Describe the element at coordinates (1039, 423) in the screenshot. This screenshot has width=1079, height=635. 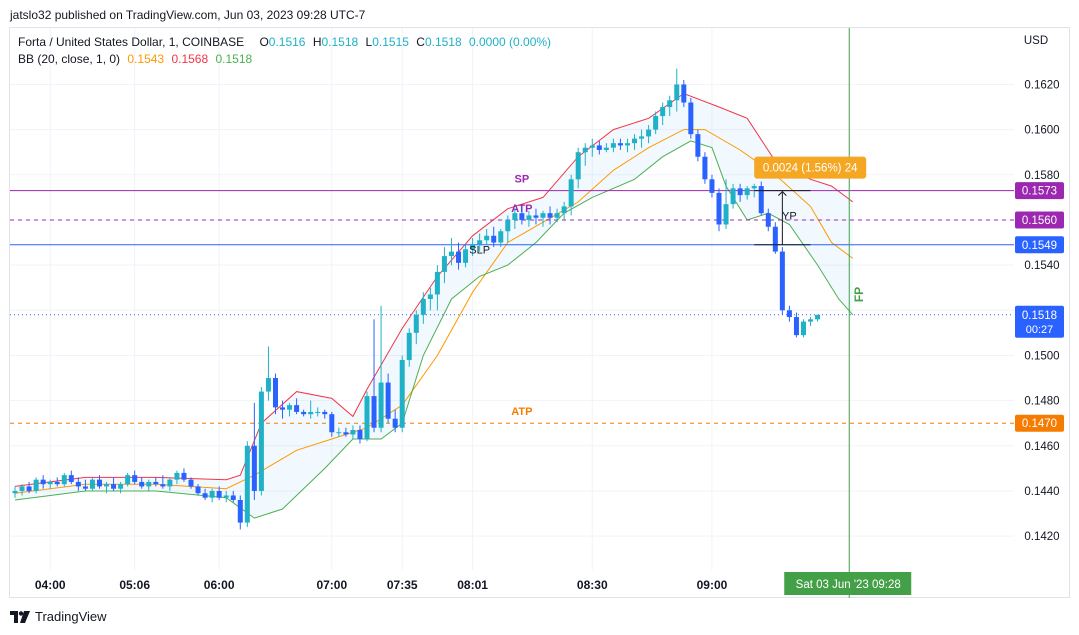
I see `price-badge-0.1470-box` at that location.